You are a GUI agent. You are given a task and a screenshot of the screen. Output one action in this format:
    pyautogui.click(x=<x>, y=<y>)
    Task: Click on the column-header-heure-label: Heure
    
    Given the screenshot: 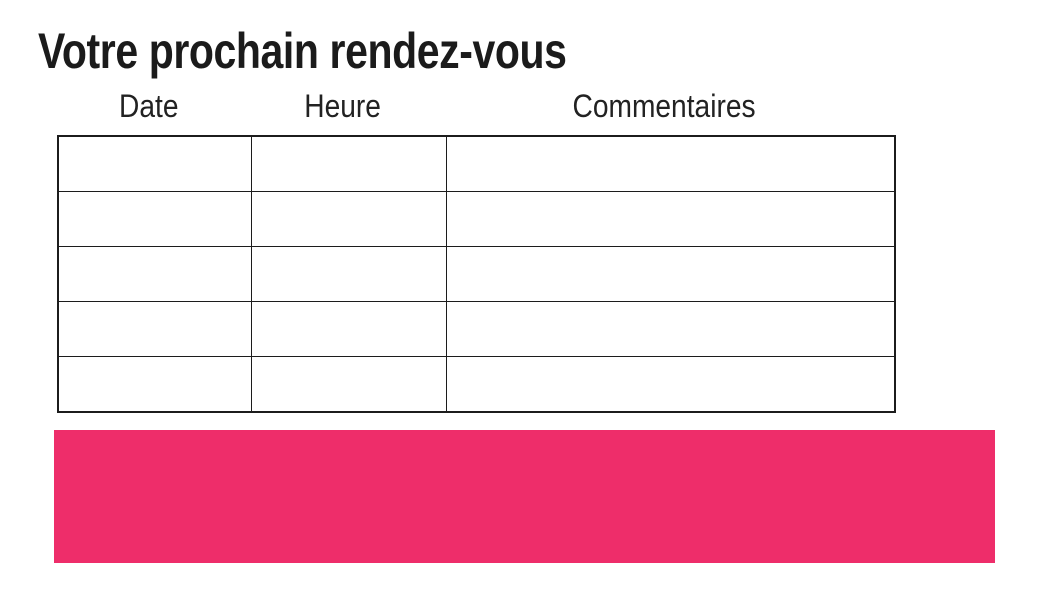 What is the action you would take?
    pyautogui.click(x=342, y=106)
    